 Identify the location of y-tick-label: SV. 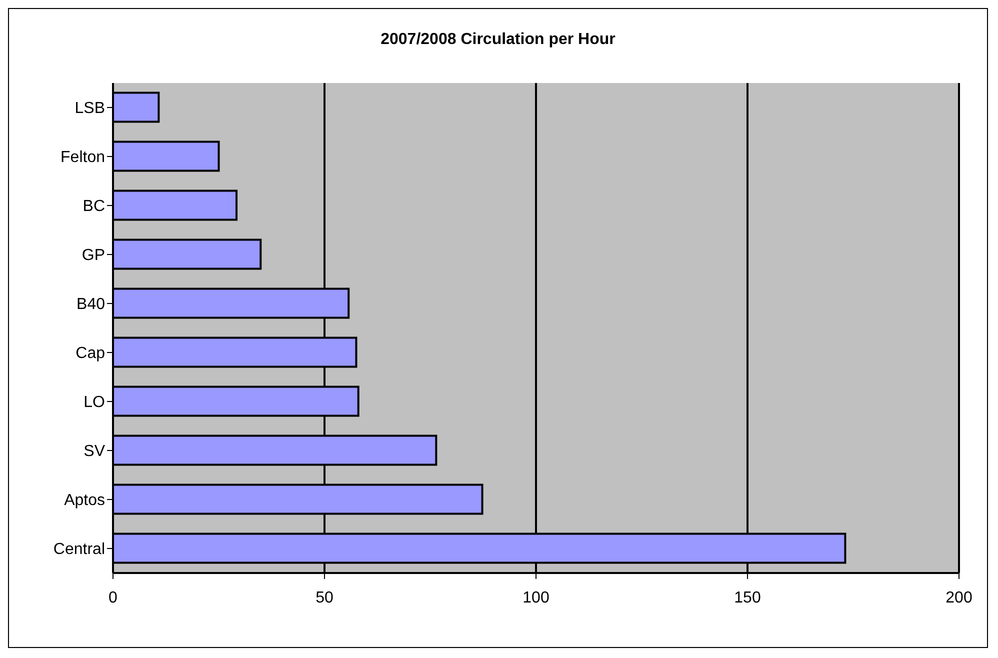
(95, 451).